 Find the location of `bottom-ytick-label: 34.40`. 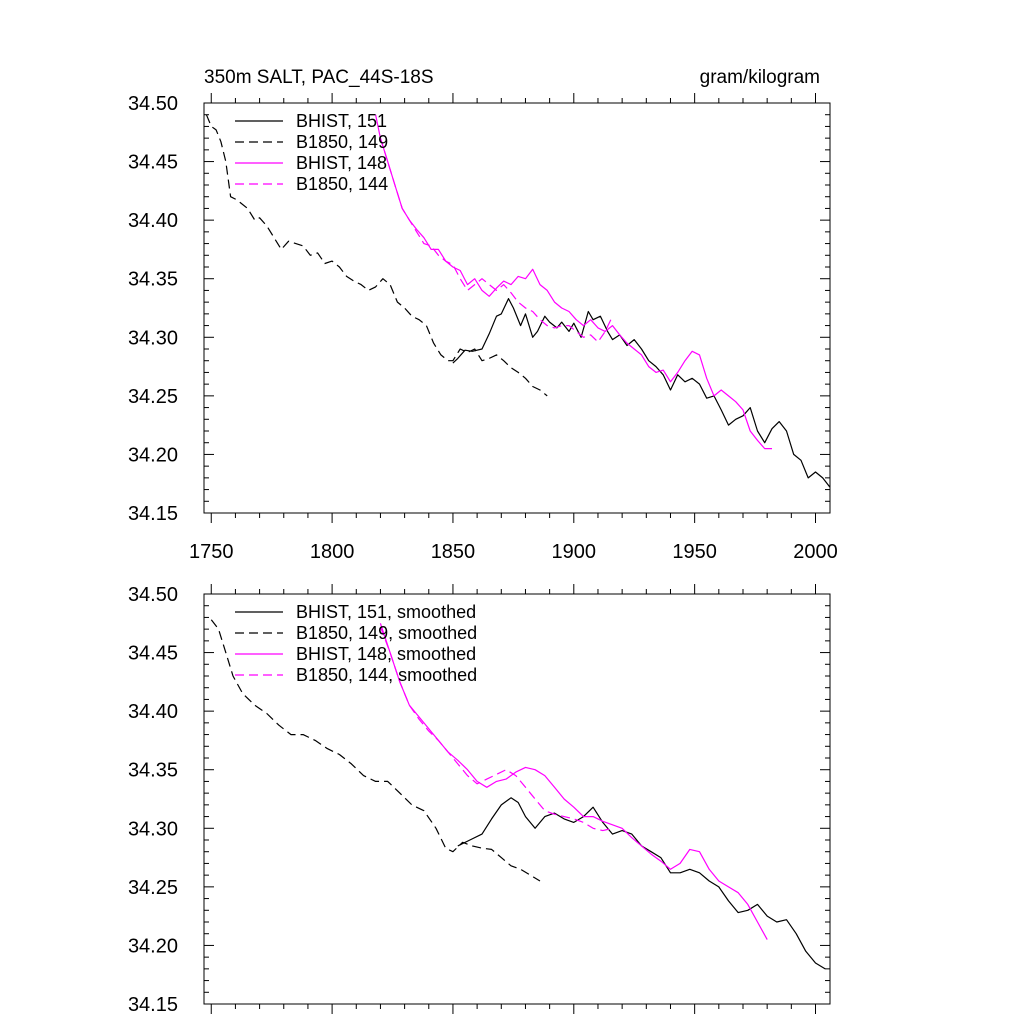

bottom-ytick-label: 34.40 is located at coordinates (153, 712).